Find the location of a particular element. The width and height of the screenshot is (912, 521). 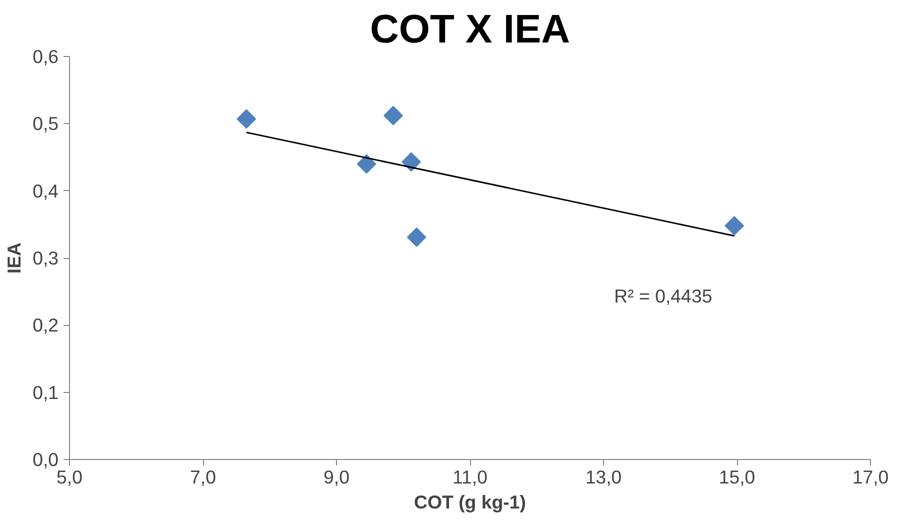

y-tick-label: 0,6 is located at coordinates (45, 56).